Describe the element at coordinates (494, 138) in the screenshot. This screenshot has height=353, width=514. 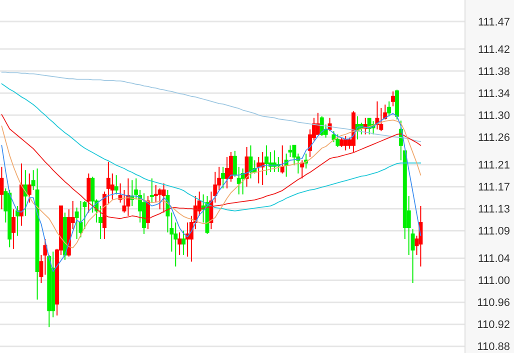
I see `y-tick-label: 111.26` at that location.